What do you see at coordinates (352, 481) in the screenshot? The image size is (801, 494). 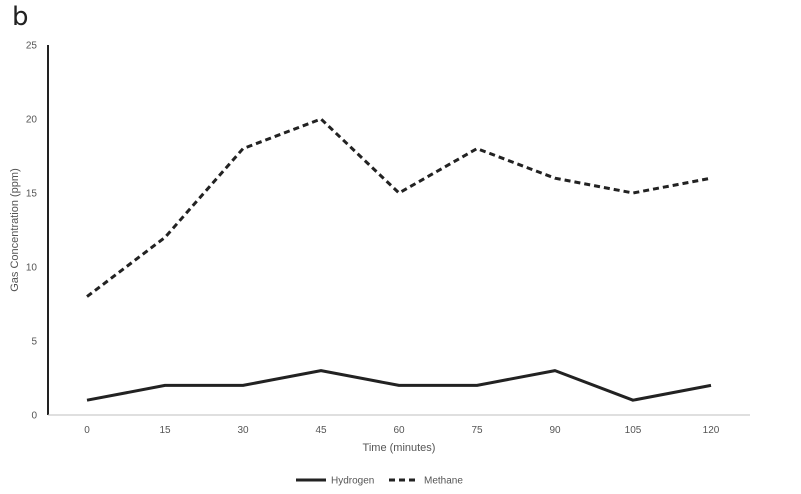 I see `legend-label-hydrogen: Hydrogen` at bounding box center [352, 481].